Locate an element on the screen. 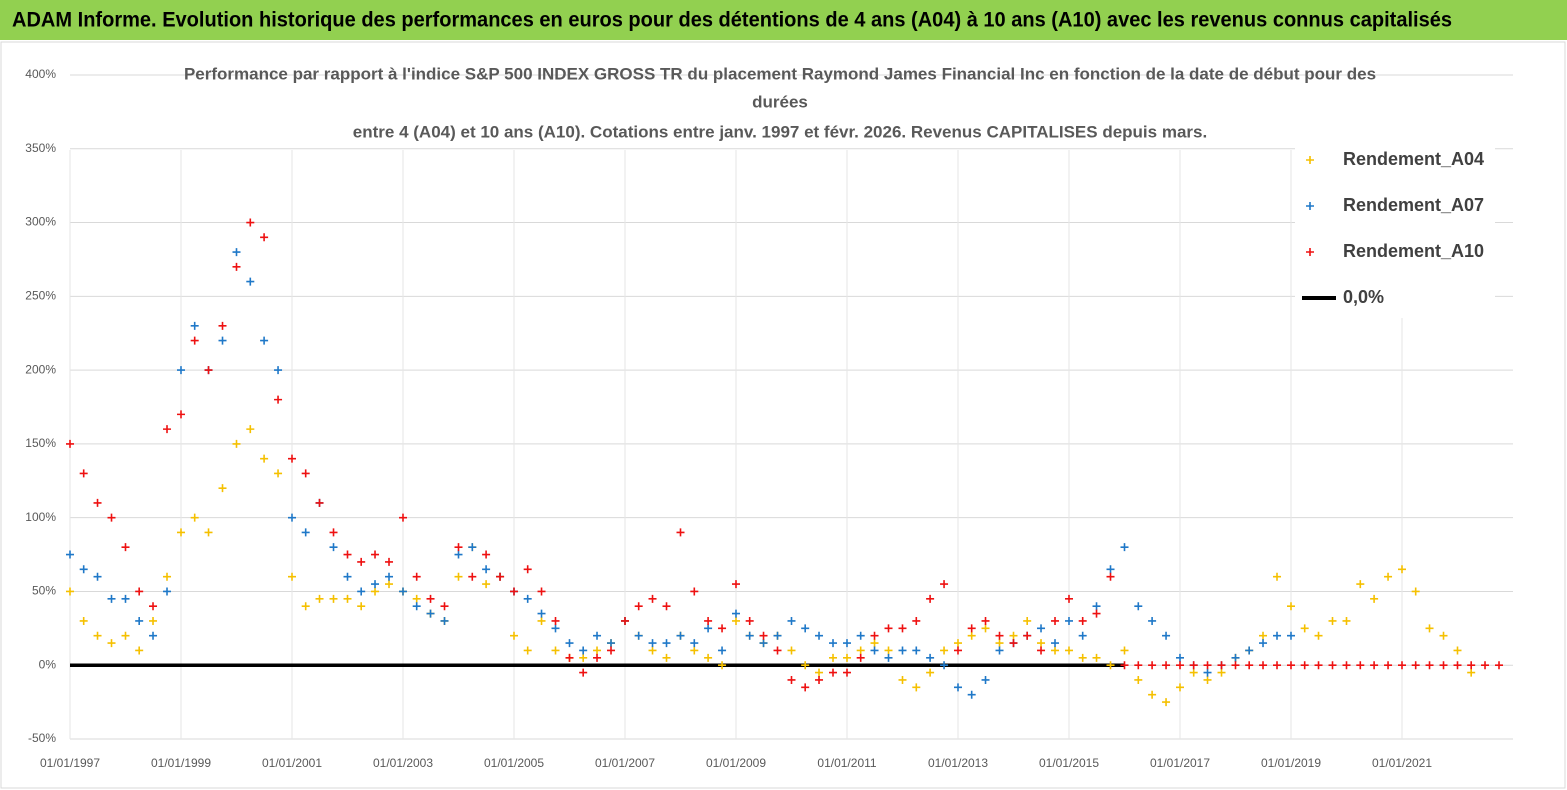 The height and width of the screenshot is (790, 1567). x-tick-label: 01/01/2015 is located at coordinates (1069, 763).